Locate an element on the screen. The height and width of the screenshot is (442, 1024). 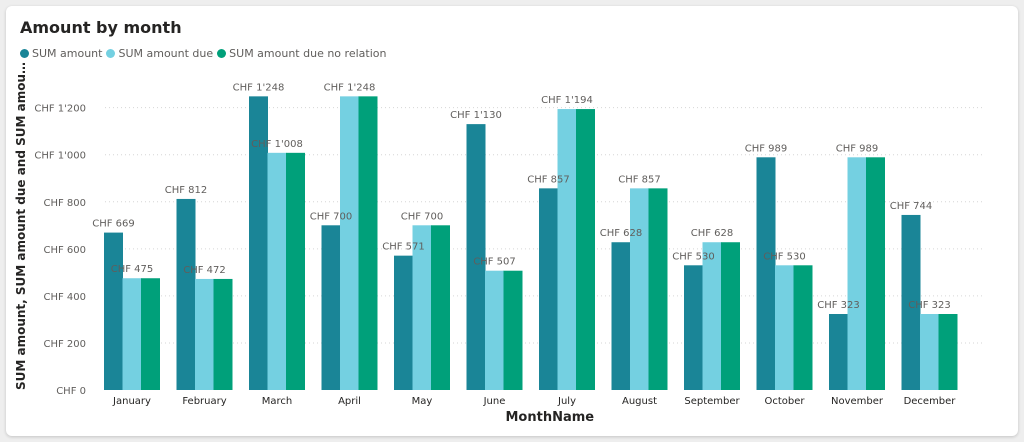
legend-marker-sum-amount-due is located at coordinates (111, 53).